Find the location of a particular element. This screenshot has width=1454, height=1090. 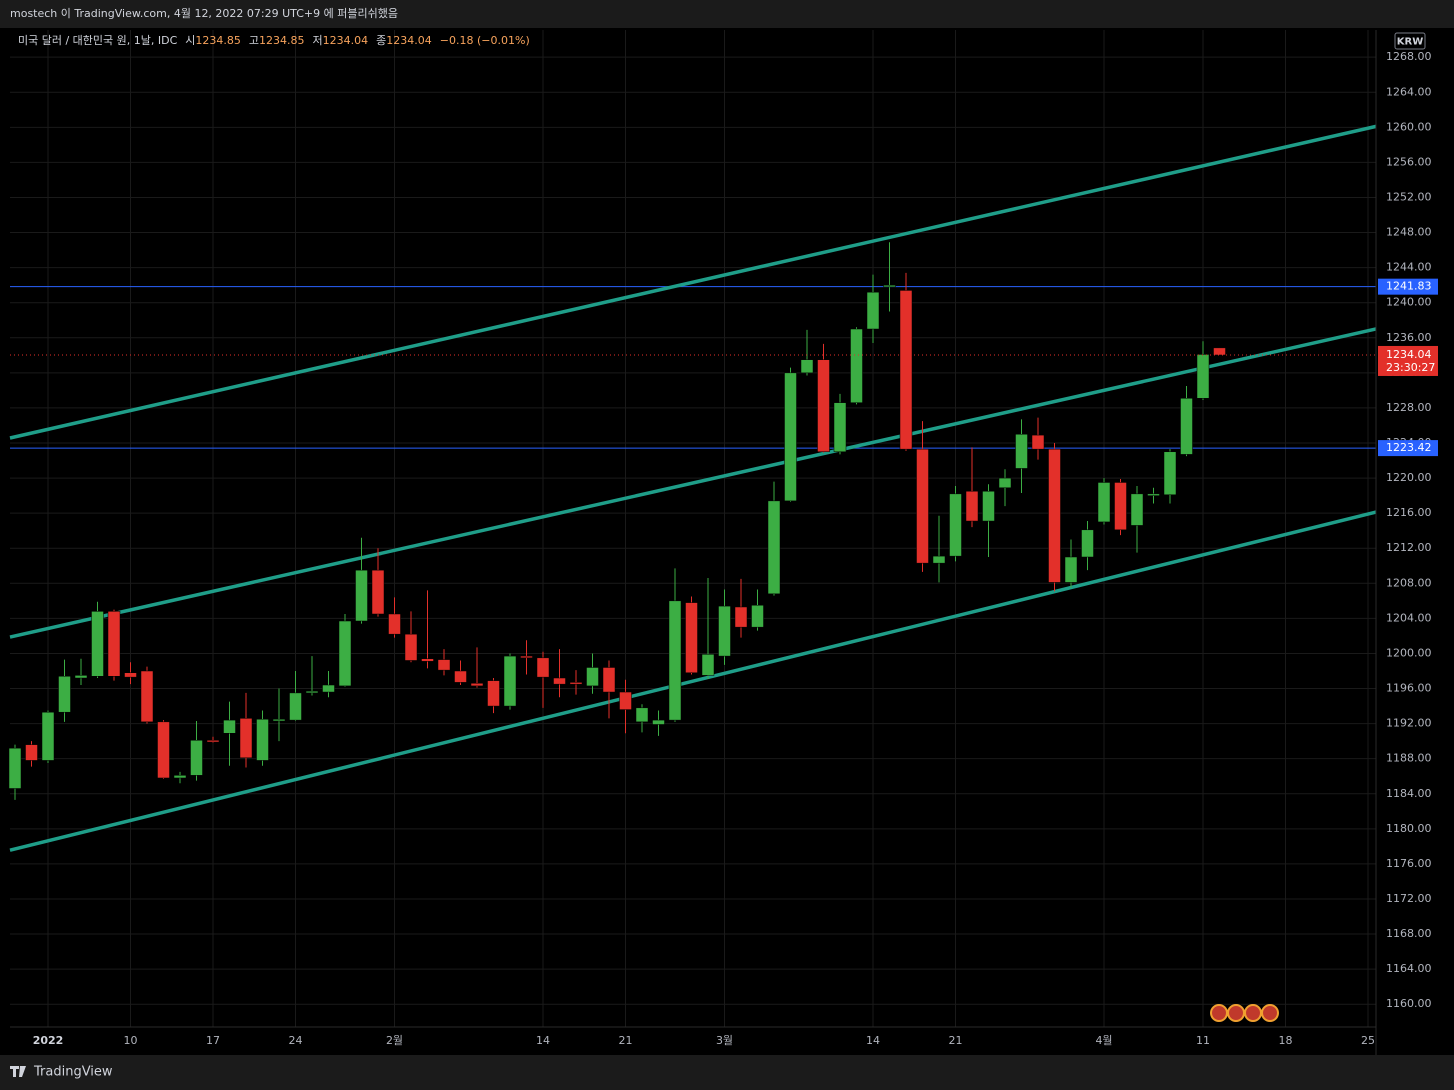

event-icons is located at coordinates (1244, 1013).